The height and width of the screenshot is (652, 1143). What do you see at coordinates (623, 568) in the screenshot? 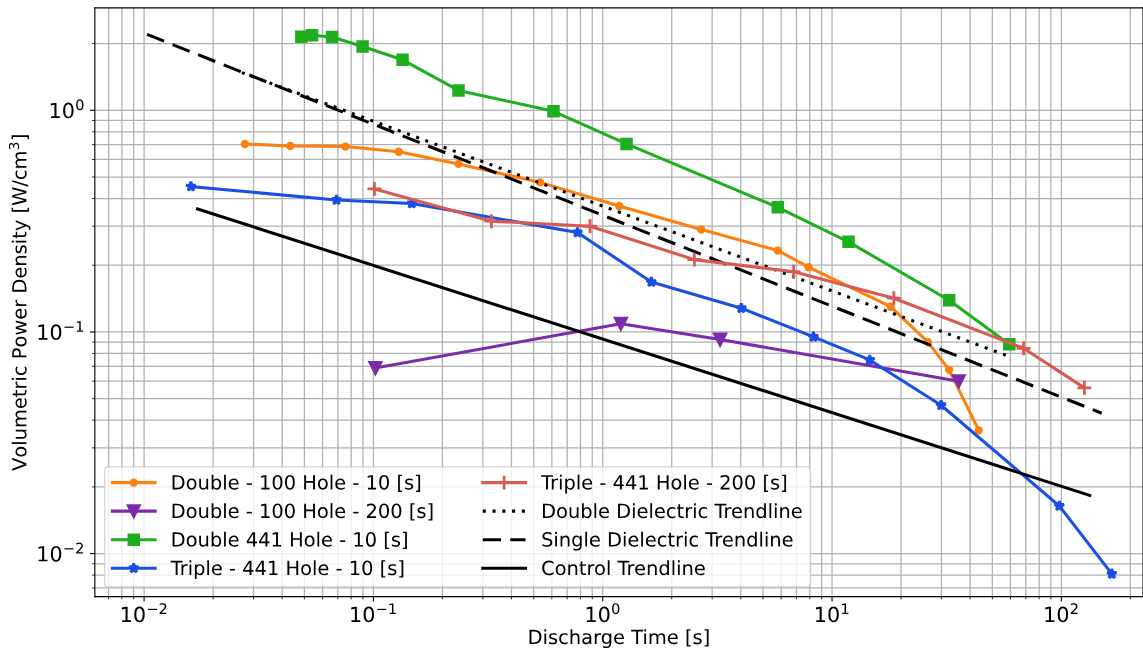
I see `legend-label: Control Trendline` at bounding box center [623, 568].